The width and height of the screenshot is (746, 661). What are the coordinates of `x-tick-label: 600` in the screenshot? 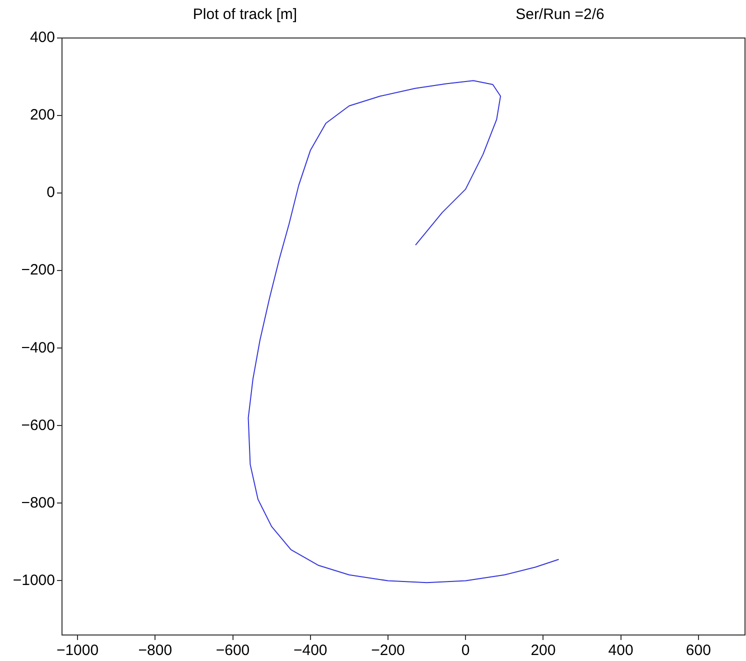 It's located at (698, 651).